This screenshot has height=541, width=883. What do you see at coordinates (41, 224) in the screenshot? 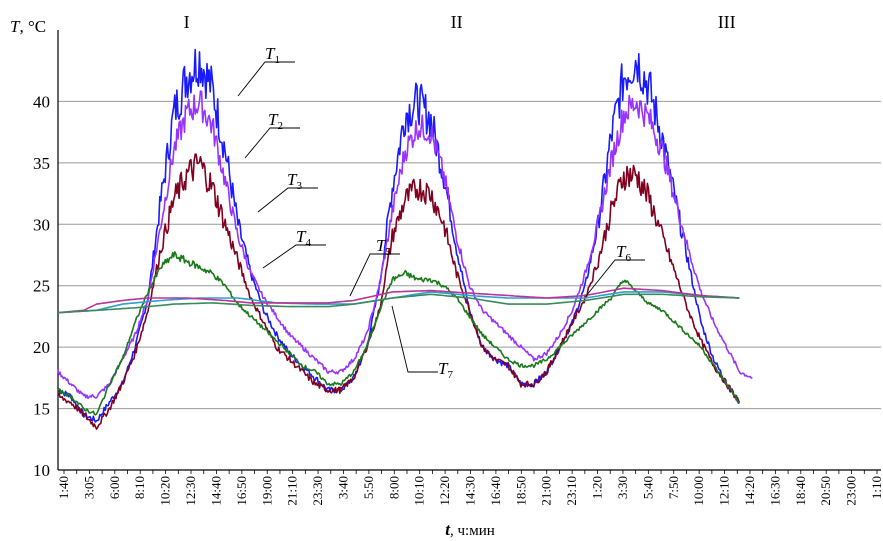
I see `y-tick-label: 30` at bounding box center [41, 224].